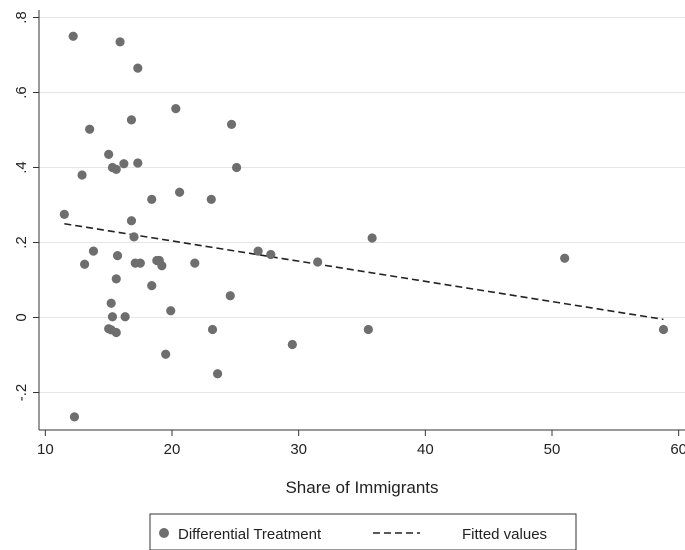 Image resolution: width=685 pixels, height=550 pixels. Describe the element at coordinates (552, 449) in the screenshot. I see `x-tick-label: 50` at that location.